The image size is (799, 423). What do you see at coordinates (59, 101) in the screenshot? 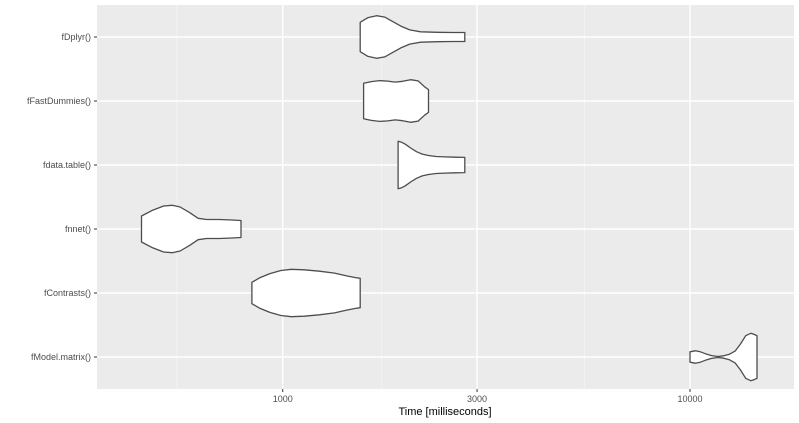
I see `y-tick-label: fFastDummies()` at bounding box center [59, 101].